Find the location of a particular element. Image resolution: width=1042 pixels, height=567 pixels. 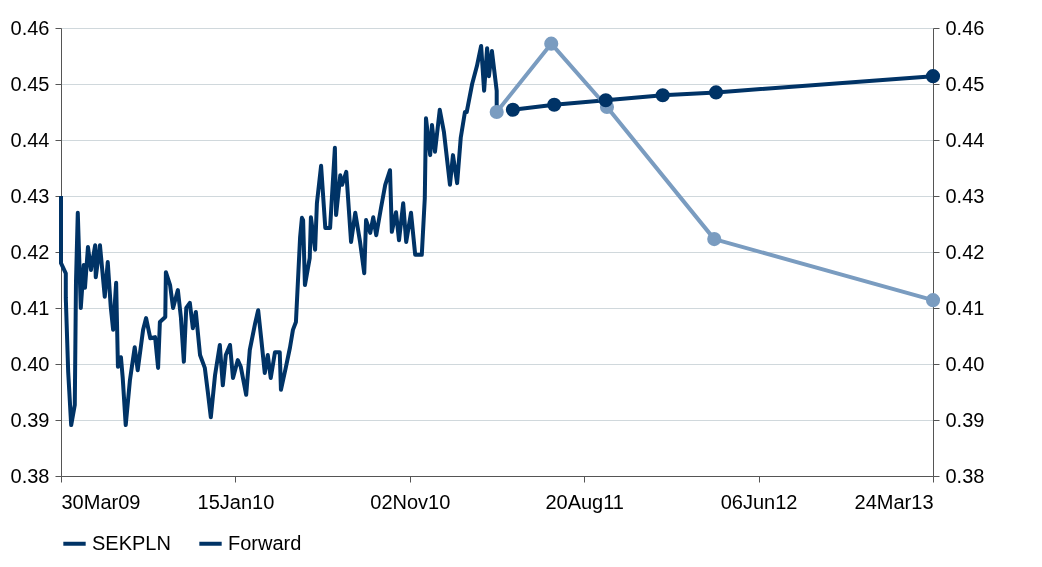

legend-label: SEKPLN is located at coordinates (131, 542).